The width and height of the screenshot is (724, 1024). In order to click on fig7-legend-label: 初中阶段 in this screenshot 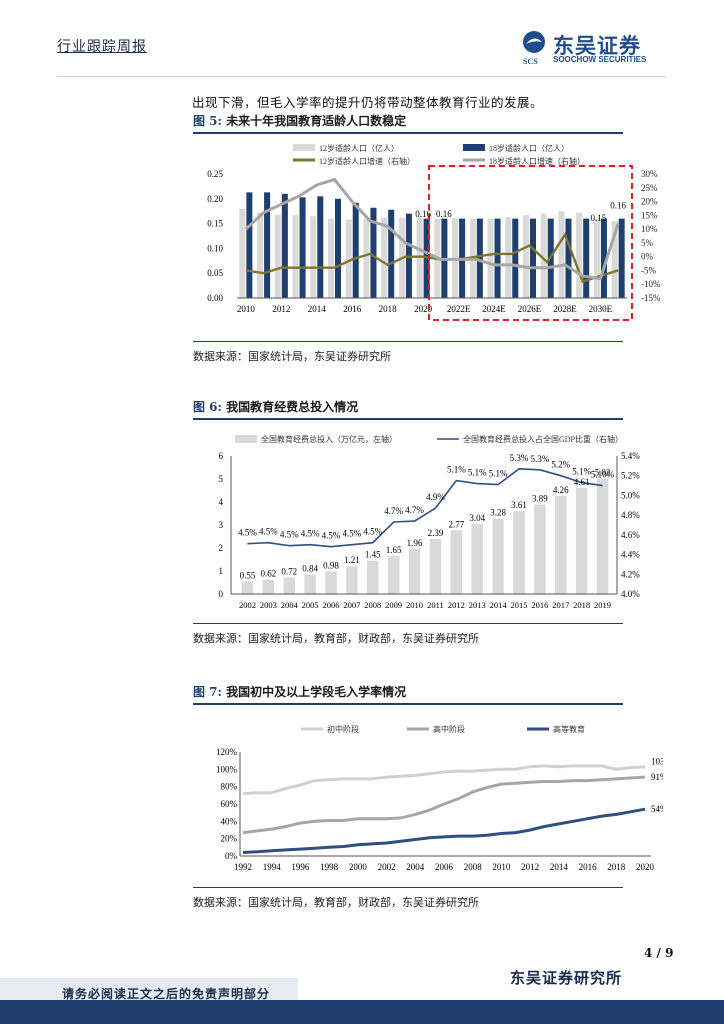, I will do `click(343, 729)`.